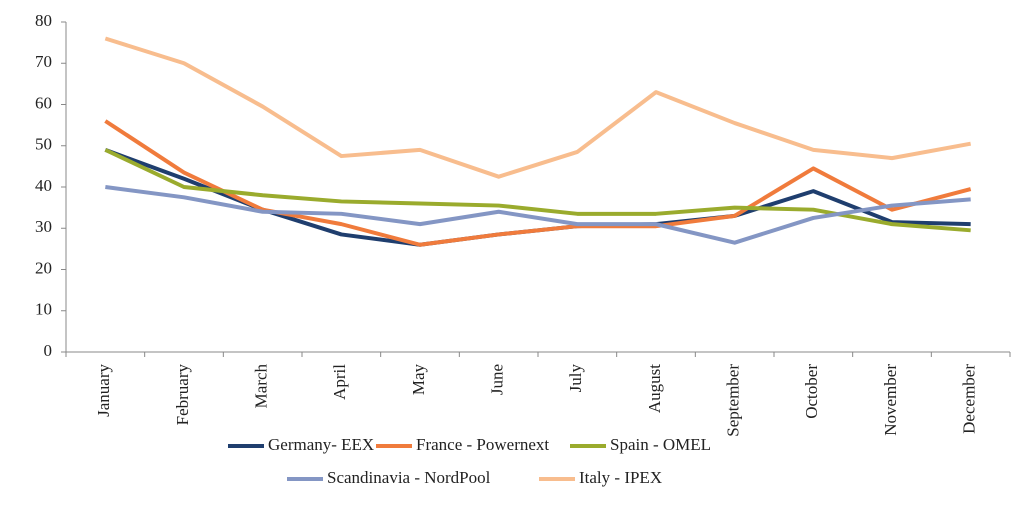  I want to click on legend-label: France - Powernext, so click(482, 444).